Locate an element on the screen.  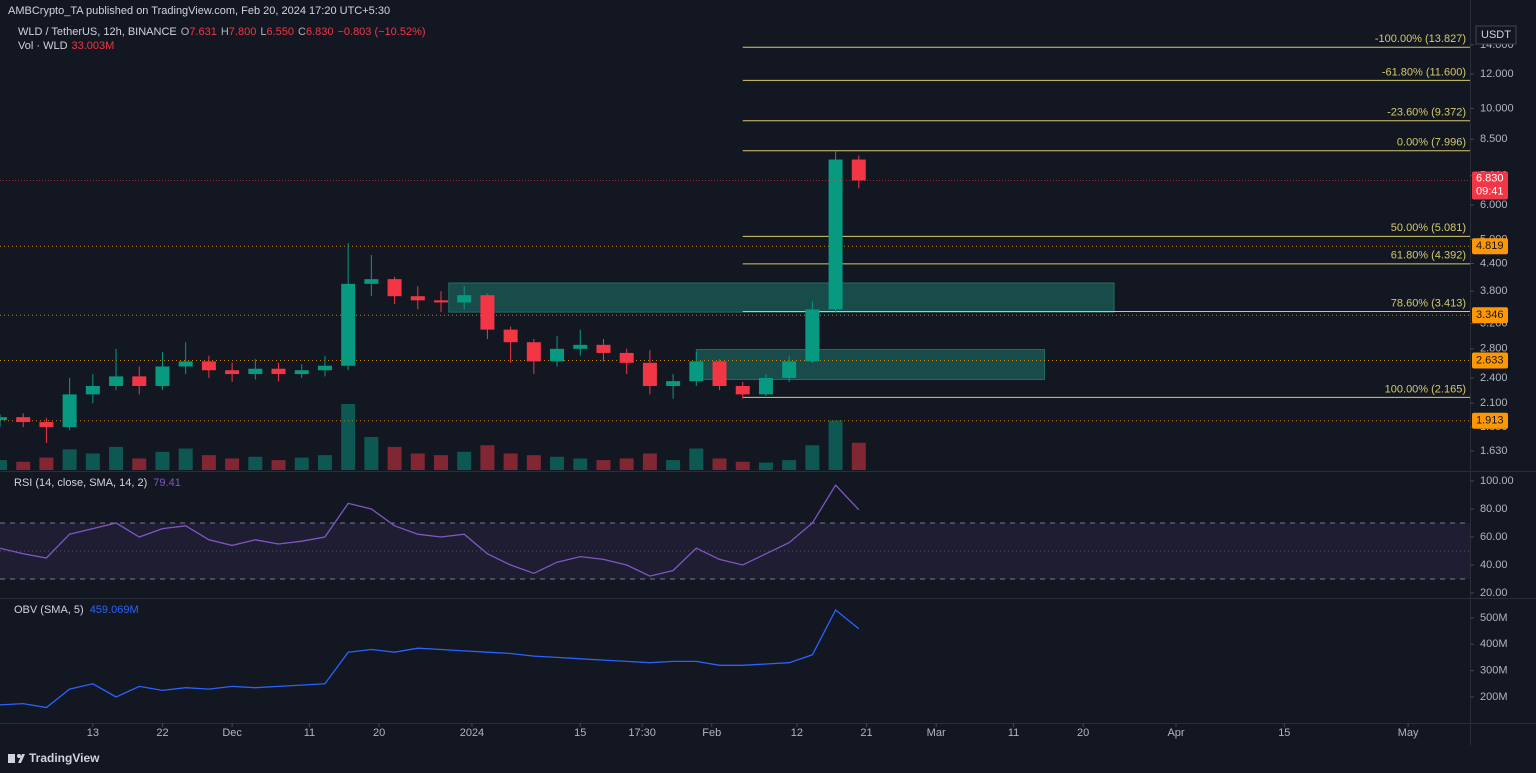
x-tick-label: Mar is located at coordinates (936, 733).